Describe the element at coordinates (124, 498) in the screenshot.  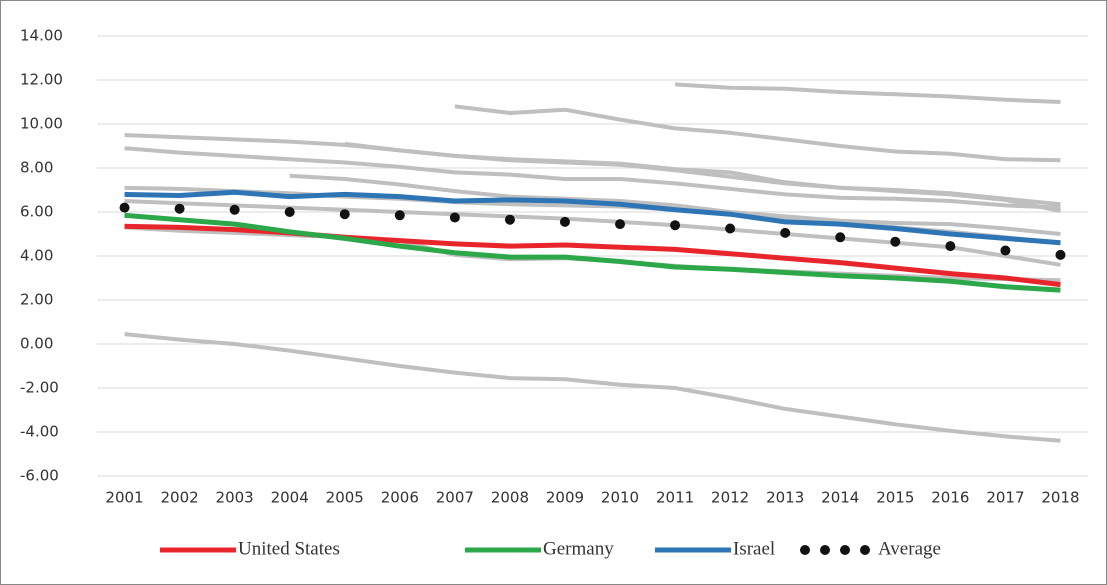
I see `x-tick-label: 2001` at that location.